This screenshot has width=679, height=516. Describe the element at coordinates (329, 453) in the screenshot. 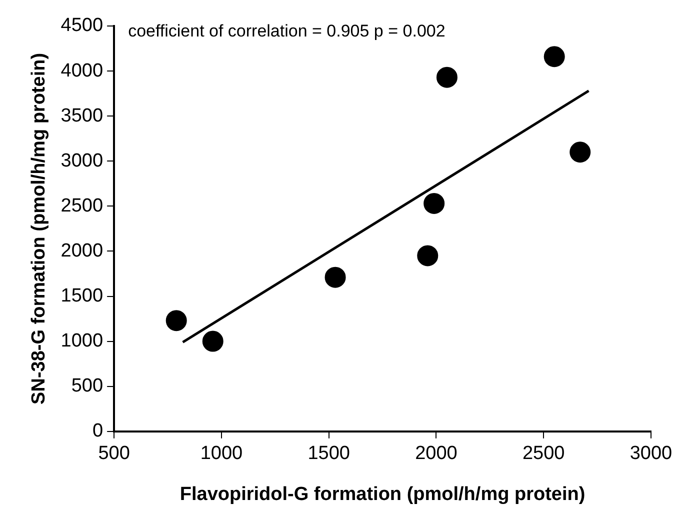

I see `x-tick-label: 1500` at that location.